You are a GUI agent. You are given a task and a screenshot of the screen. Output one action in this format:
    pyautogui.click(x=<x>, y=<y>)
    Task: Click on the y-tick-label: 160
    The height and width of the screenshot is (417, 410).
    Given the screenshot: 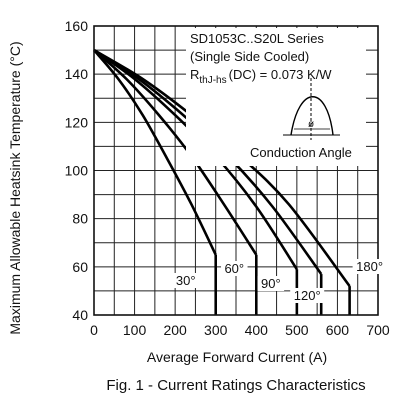 What is the action you would take?
    pyautogui.click(x=77, y=26)
    